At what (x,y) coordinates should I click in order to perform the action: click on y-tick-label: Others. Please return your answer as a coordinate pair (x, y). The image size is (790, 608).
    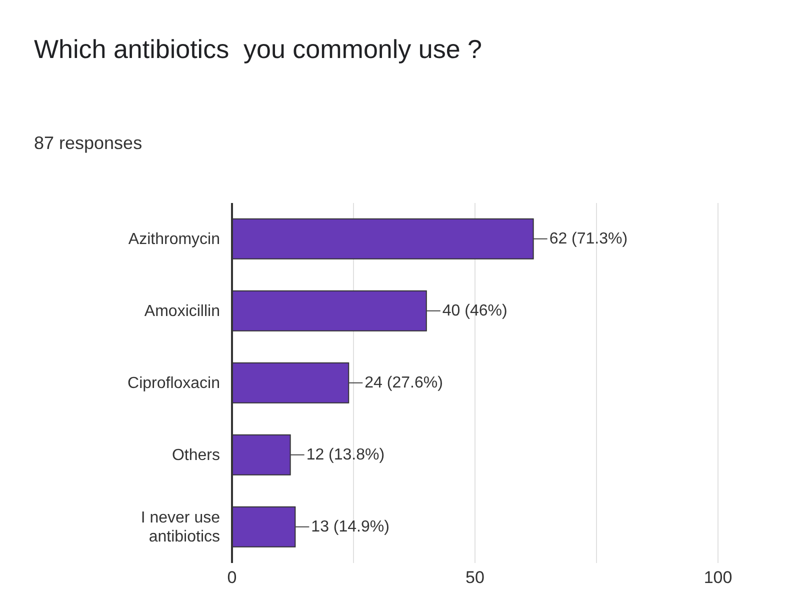
    Looking at the image, I should click on (196, 455).